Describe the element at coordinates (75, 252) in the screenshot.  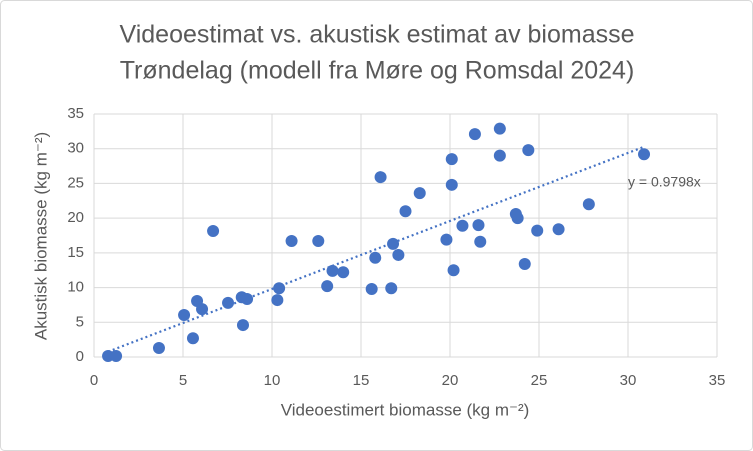
I see `y-tick-label: 15` at that location.